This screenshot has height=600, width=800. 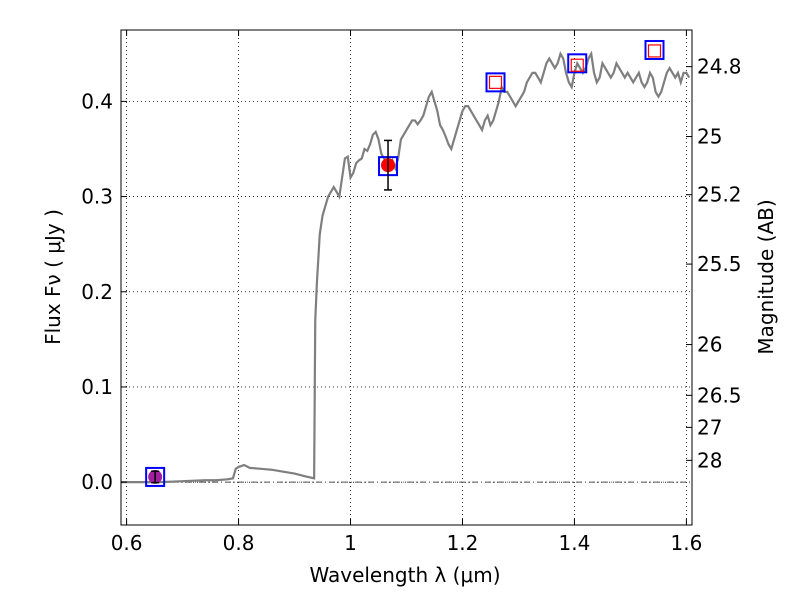 What do you see at coordinates (53, 277) in the screenshot?
I see `y-axis-label: Flux Fν ( μJy )` at bounding box center [53, 277].